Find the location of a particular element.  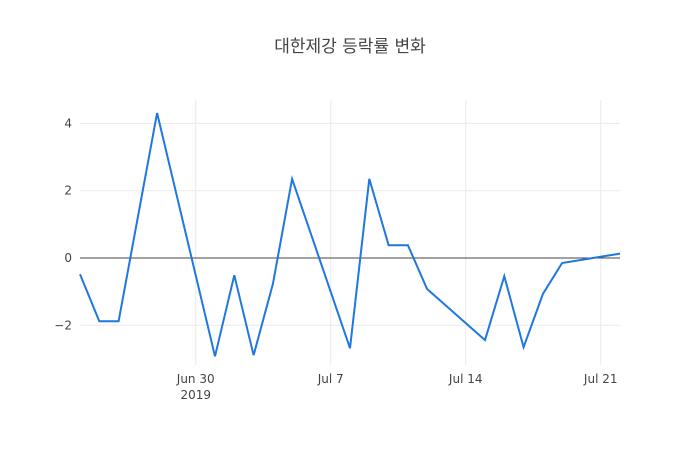

y-axis-tick-labels: 4 2 0 −2 is located at coordinates (63, 224).